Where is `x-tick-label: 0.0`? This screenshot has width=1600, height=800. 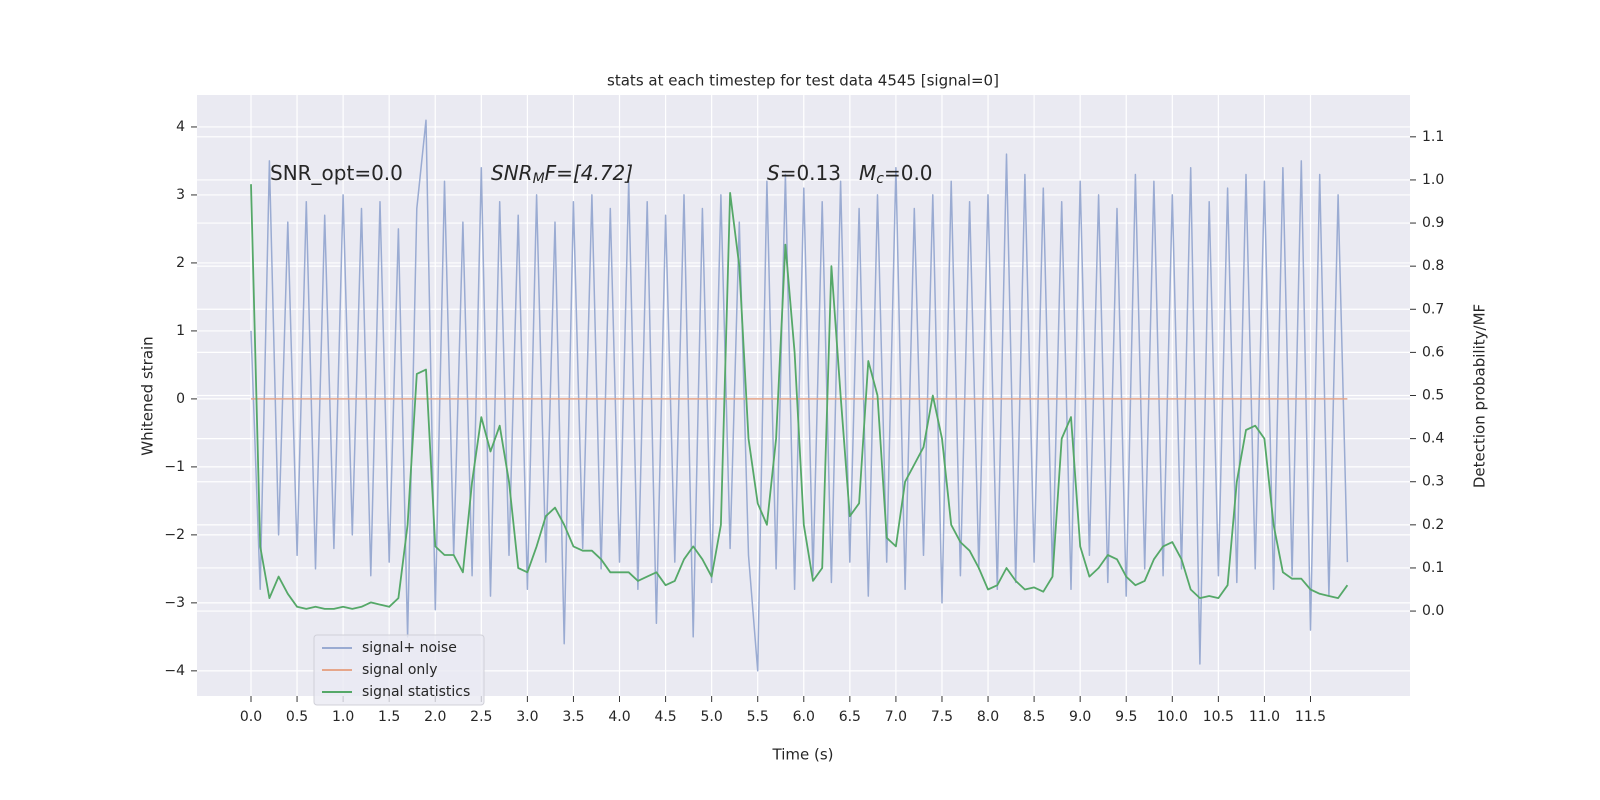 x-tick-label: 0.0 is located at coordinates (251, 717).